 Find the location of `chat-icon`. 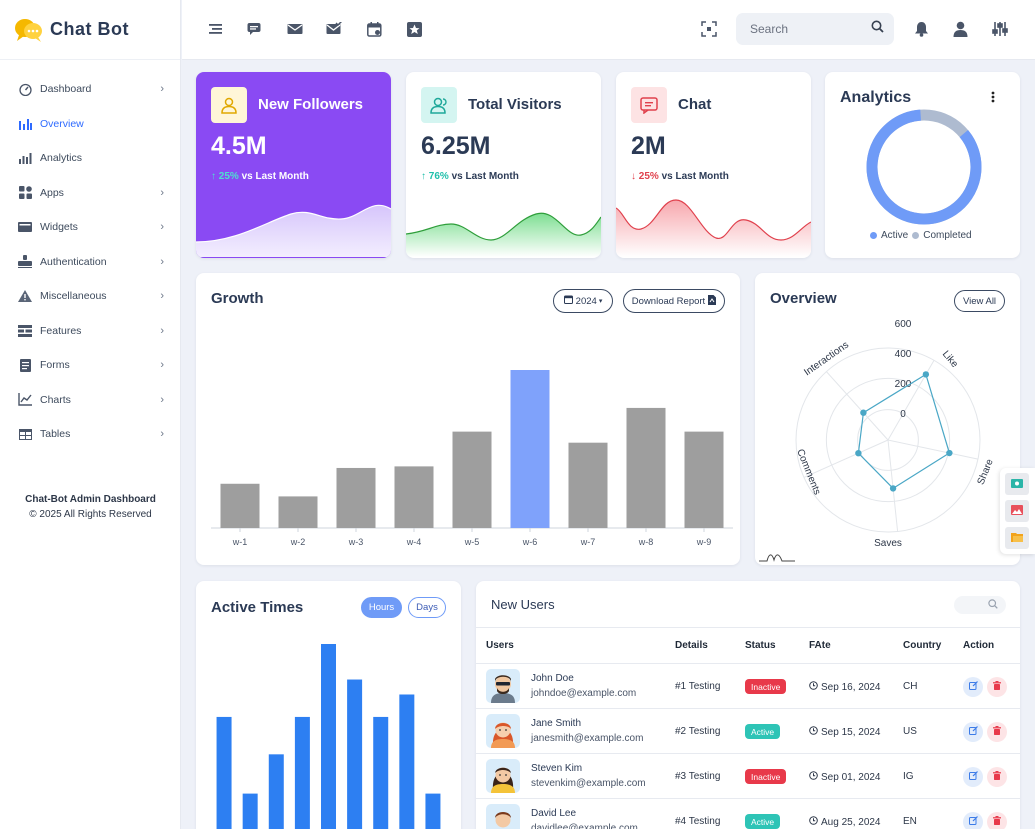

chat-icon is located at coordinates (255, 29).